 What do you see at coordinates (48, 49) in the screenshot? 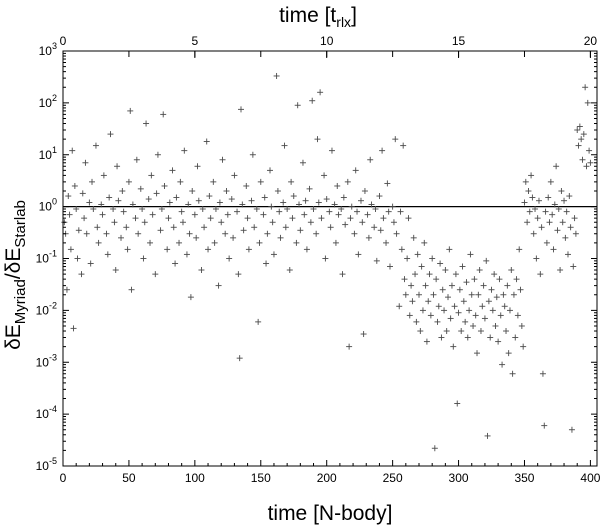
I see `y-tick-label: 10³` at bounding box center [48, 49].